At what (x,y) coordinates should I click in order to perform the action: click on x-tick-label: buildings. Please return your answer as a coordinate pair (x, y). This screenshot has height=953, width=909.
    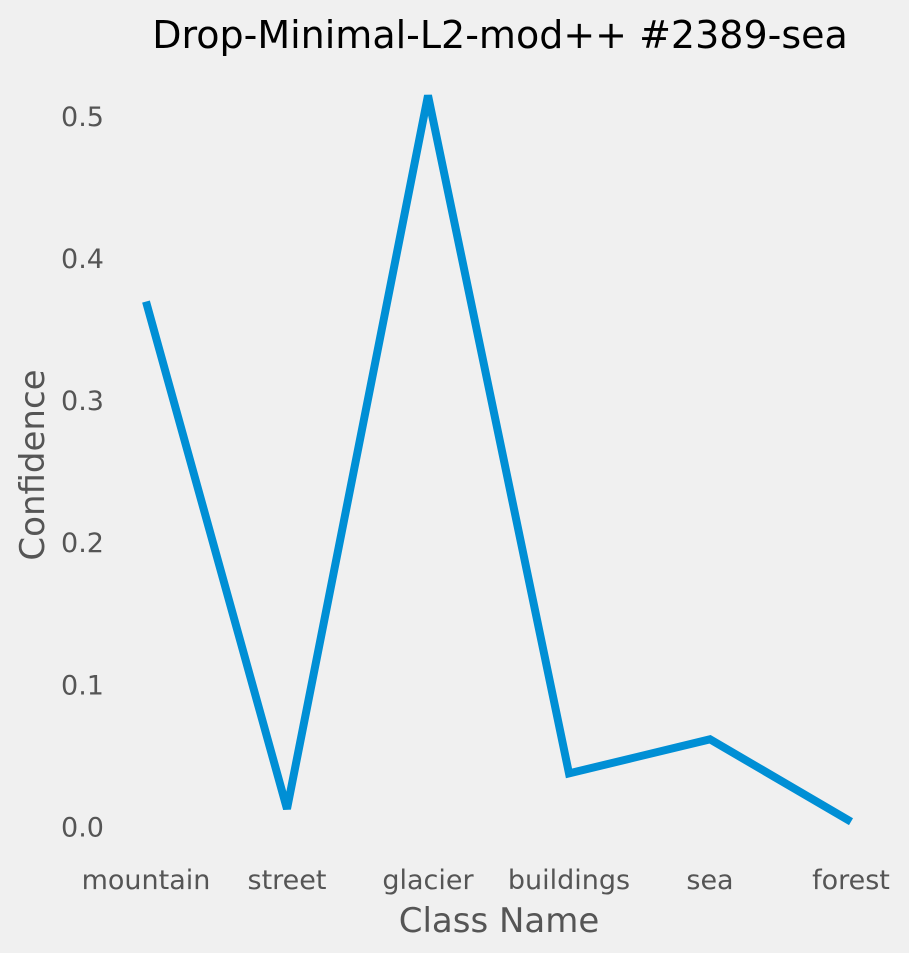
    Looking at the image, I should click on (569, 880).